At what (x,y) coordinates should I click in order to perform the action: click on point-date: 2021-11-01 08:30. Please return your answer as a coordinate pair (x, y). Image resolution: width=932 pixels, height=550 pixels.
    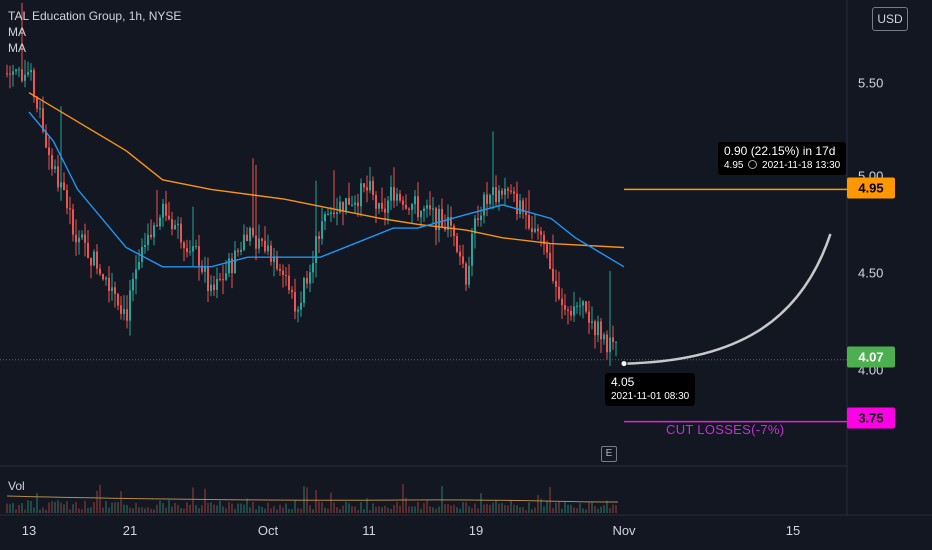
    Looking at the image, I should click on (650, 396).